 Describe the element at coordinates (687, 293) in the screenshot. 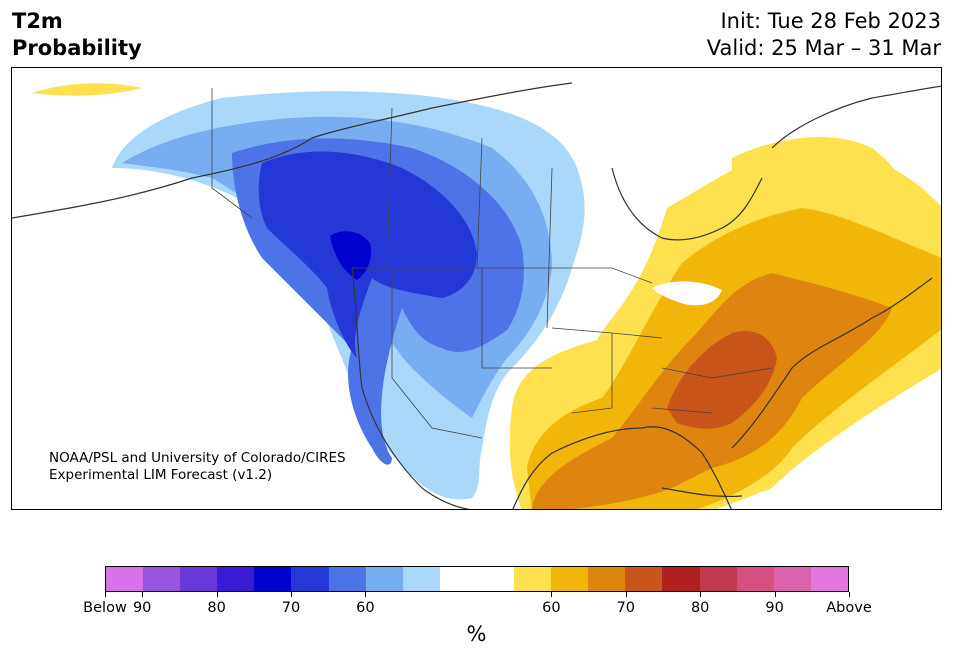

I see `great-lakes` at that location.